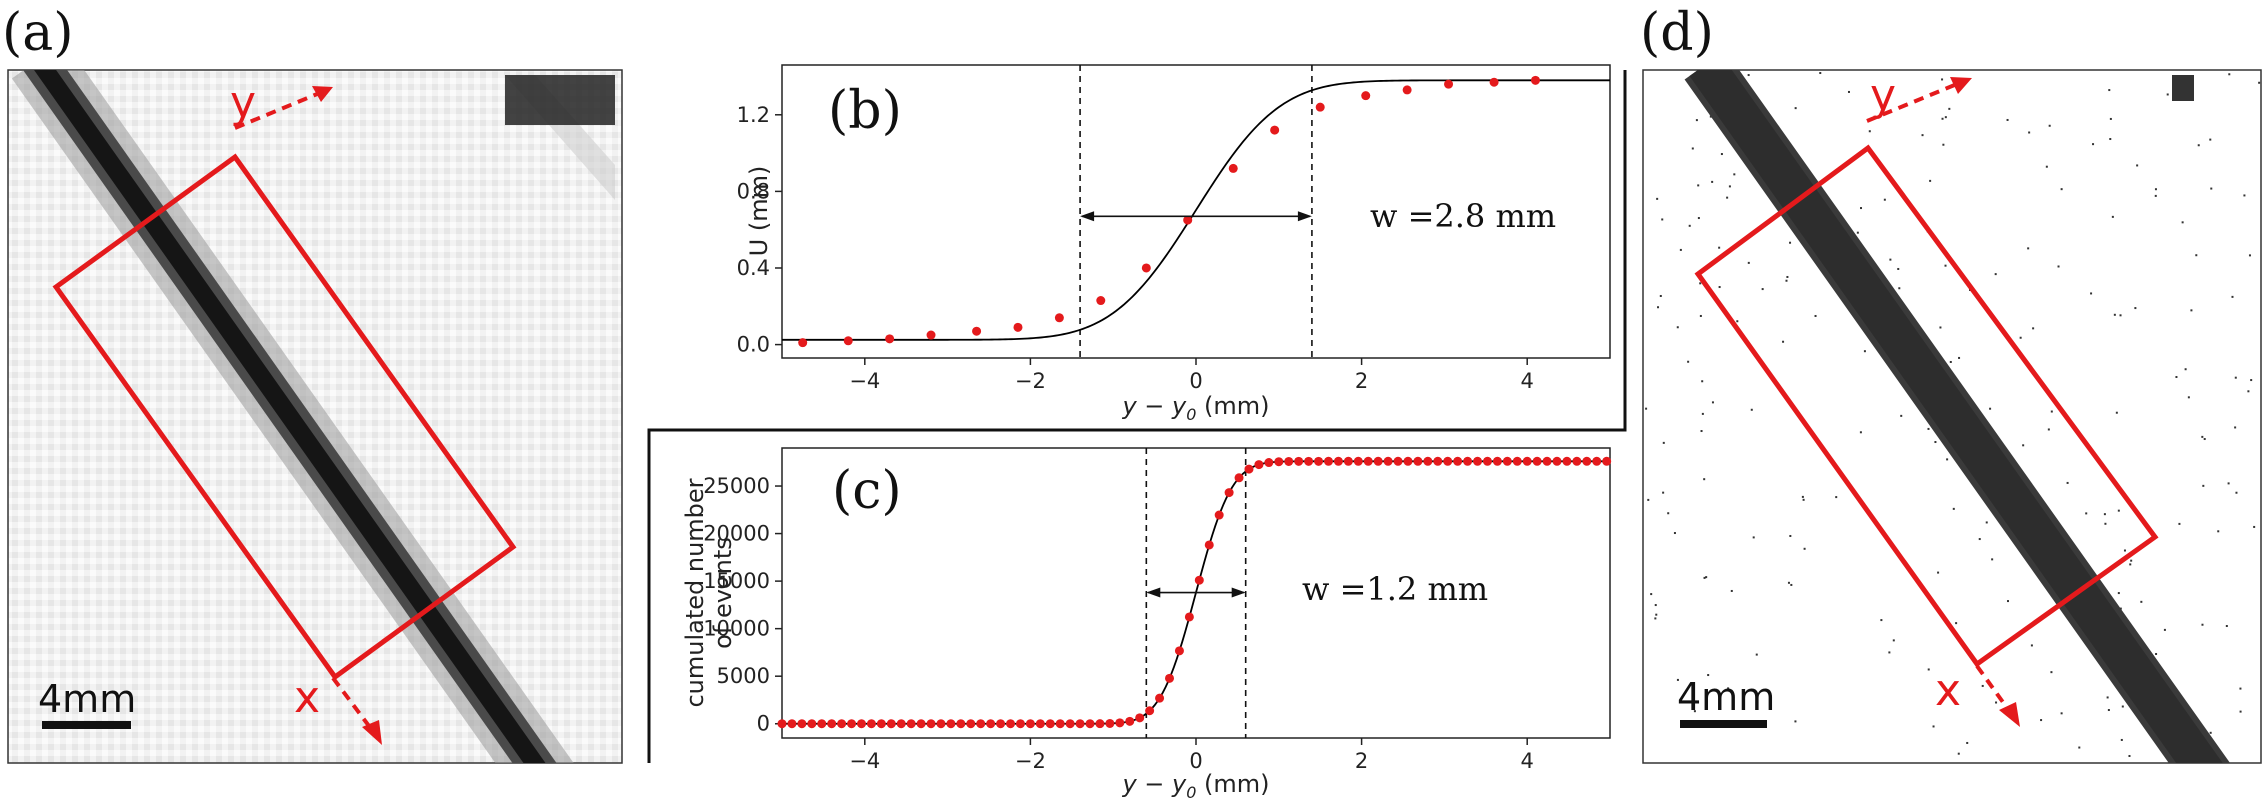  What do you see at coordinates (736, 581) in the screenshot?
I see `y-tick-label: 15000` at bounding box center [736, 581].